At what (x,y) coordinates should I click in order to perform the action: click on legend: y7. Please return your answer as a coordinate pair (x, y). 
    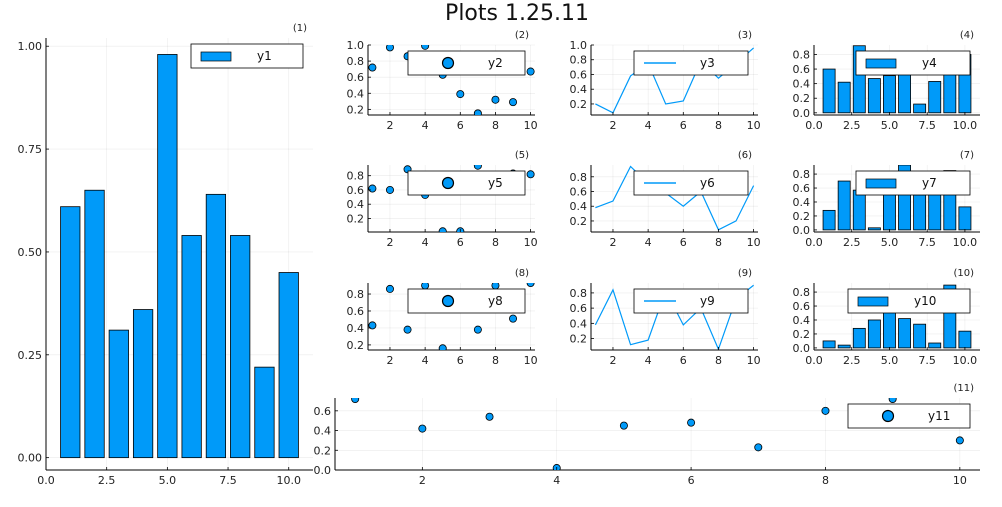
    Looking at the image, I should click on (913, 183).